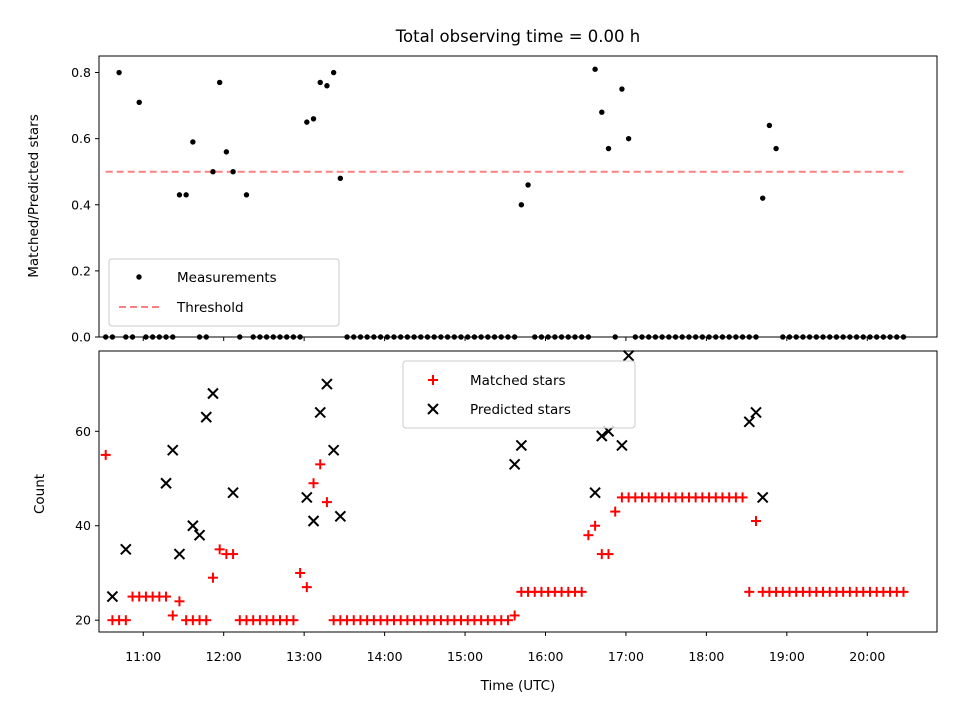 The width and height of the screenshot is (960, 720). What do you see at coordinates (626, 656) in the screenshot?
I see `x-tick-label: 17:00` at bounding box center [626, 656].